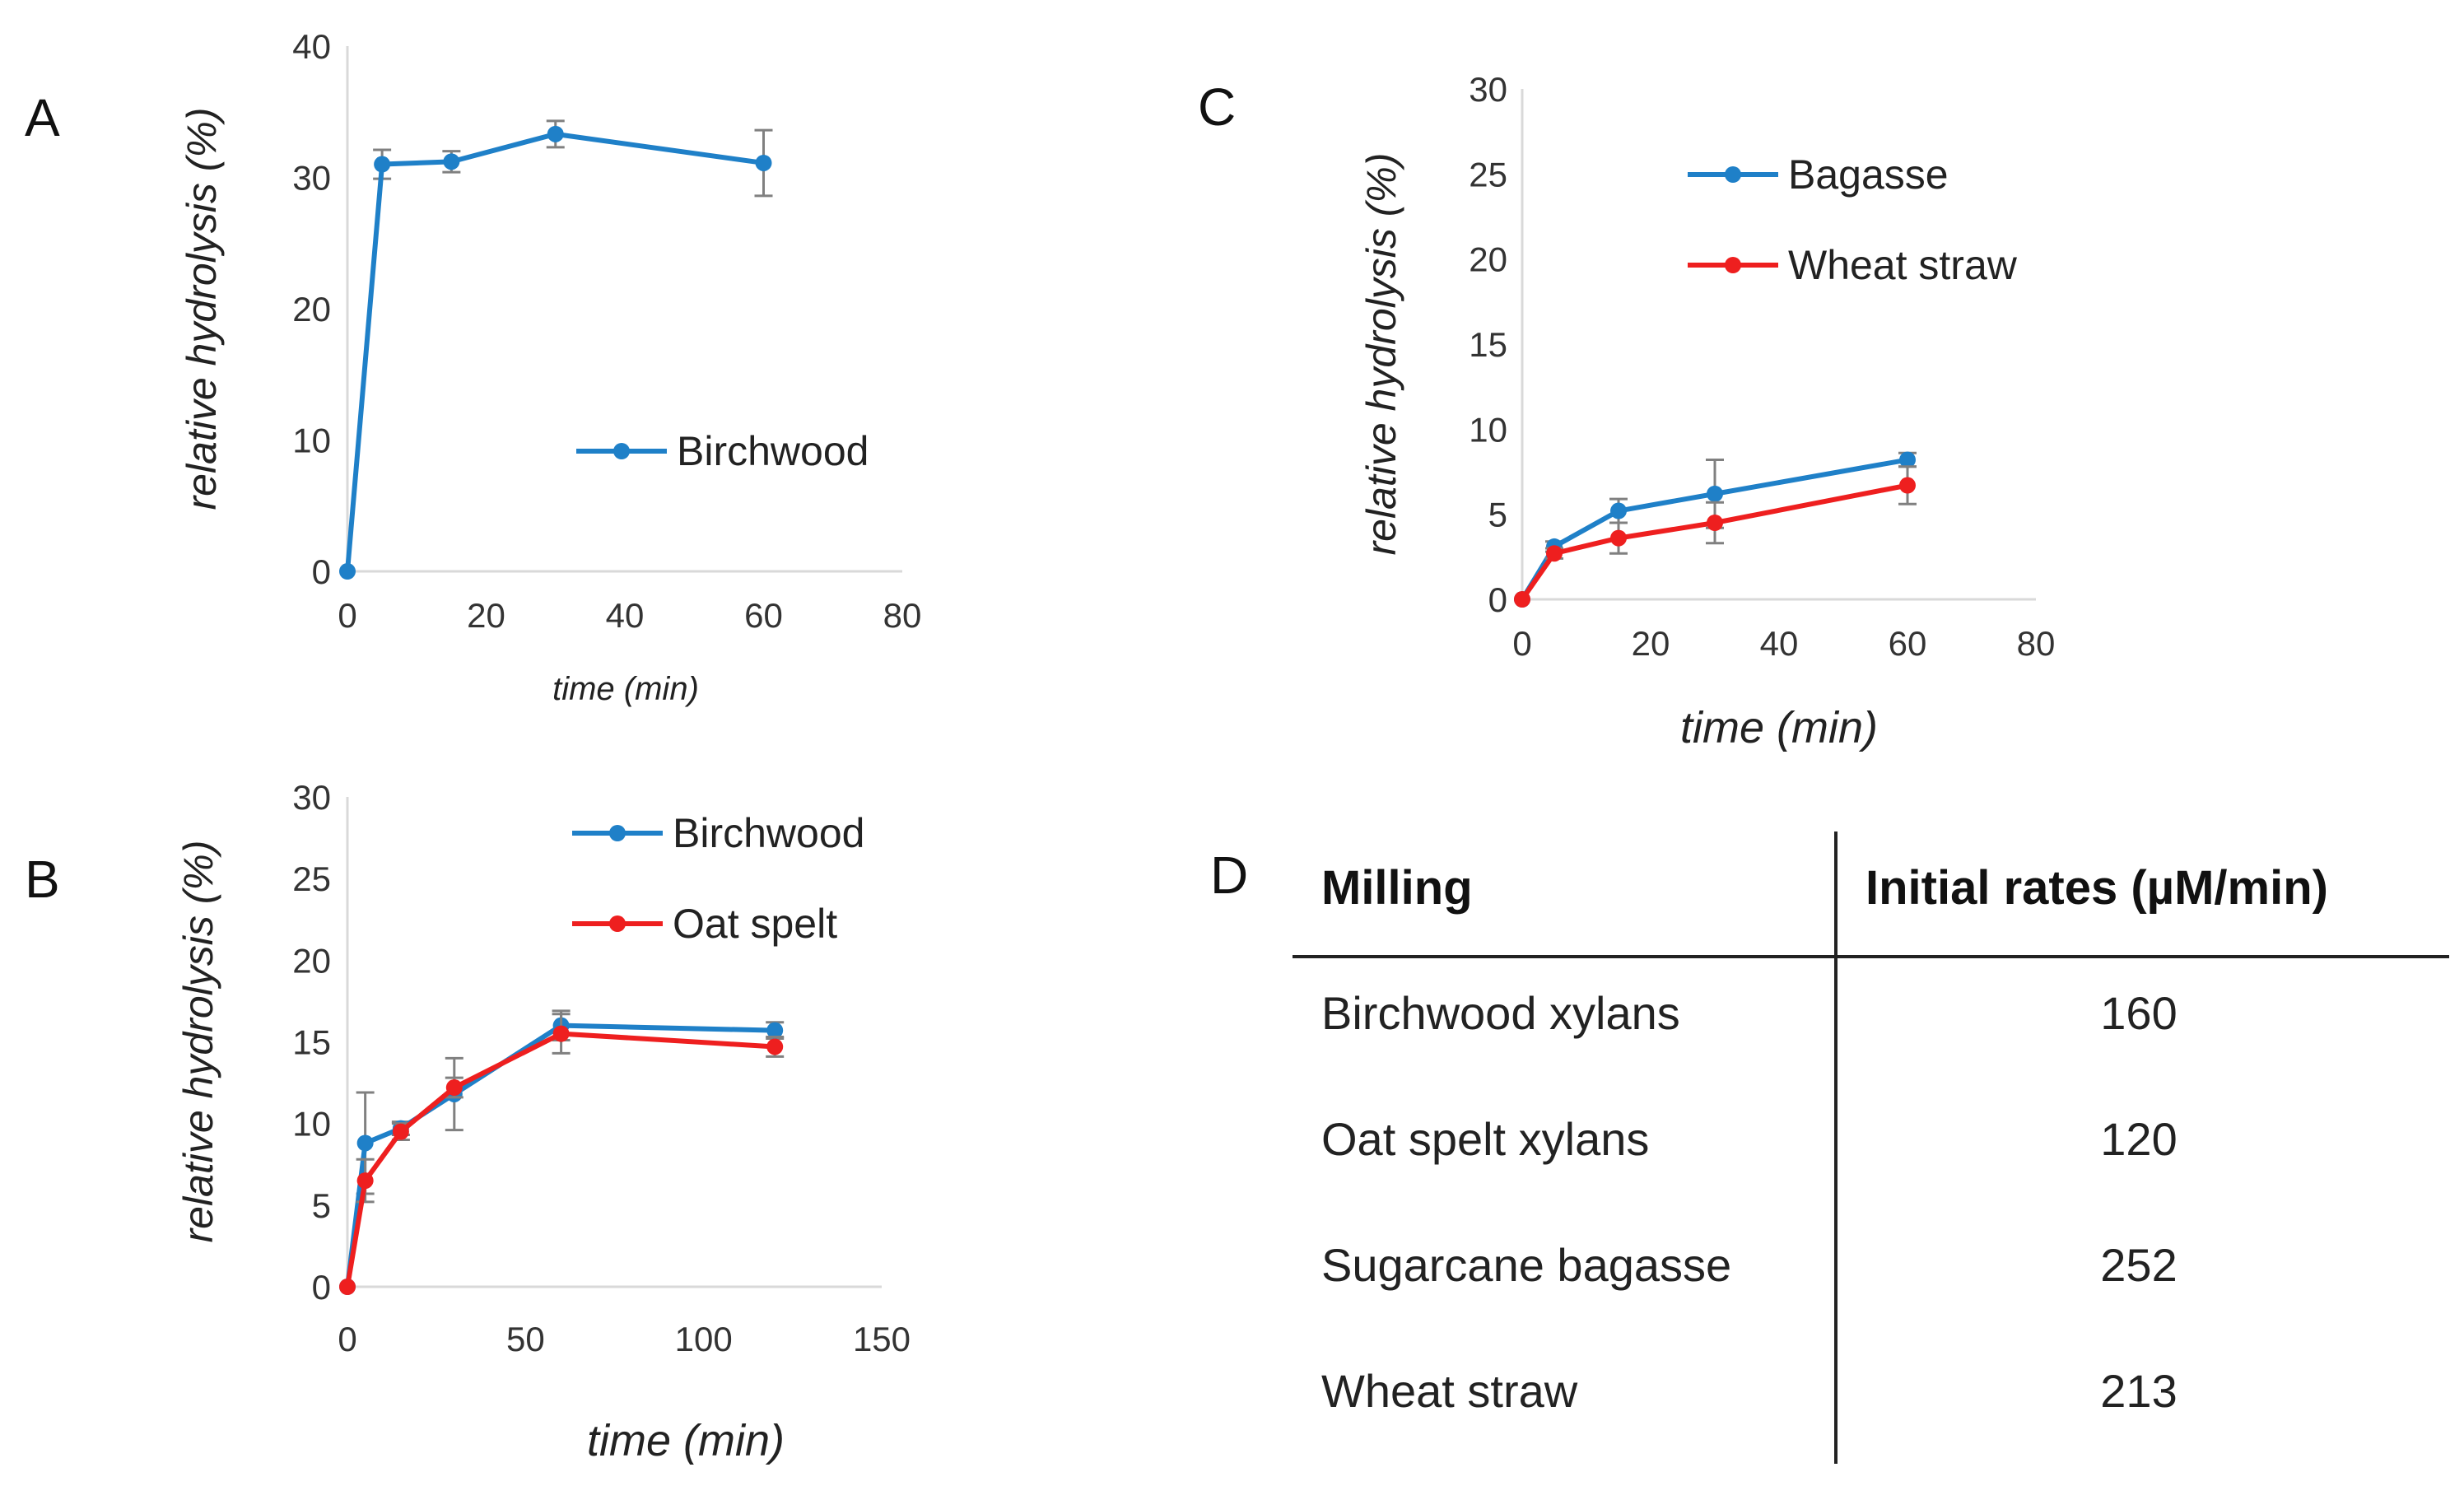 The image size is (2464, 1486). I want to click on table-cell-rate: 160, so click(2138, 1013).